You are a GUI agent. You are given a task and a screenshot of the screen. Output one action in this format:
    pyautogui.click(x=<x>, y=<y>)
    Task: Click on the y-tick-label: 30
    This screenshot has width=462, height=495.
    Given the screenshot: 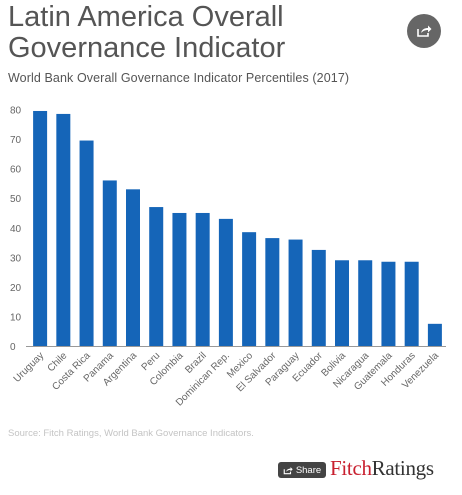 What is the action you would take?
    pyautogui.click(x=16, y=258)
    